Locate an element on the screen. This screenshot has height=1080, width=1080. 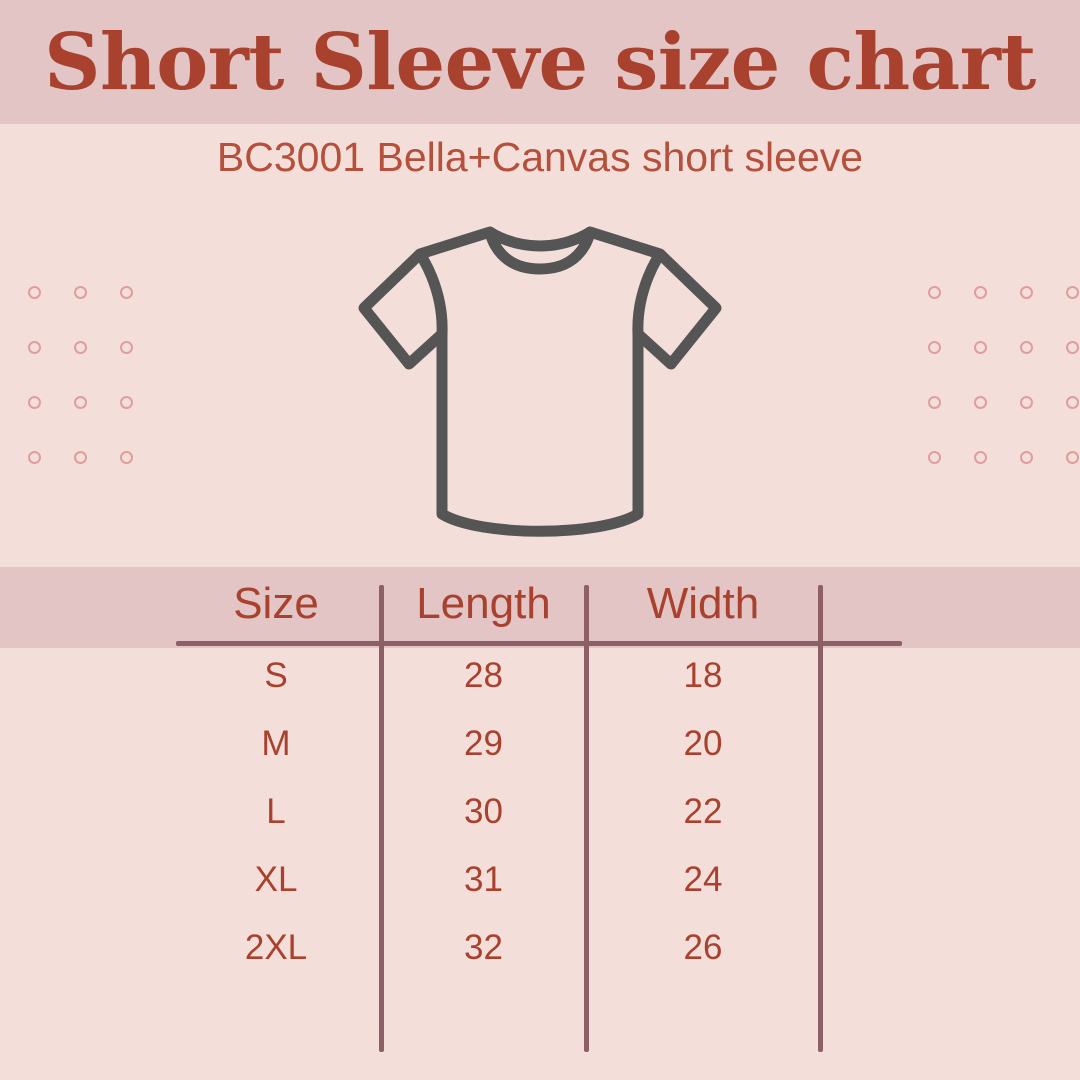
column-header-size: Size is located at coordinates (276, 603).